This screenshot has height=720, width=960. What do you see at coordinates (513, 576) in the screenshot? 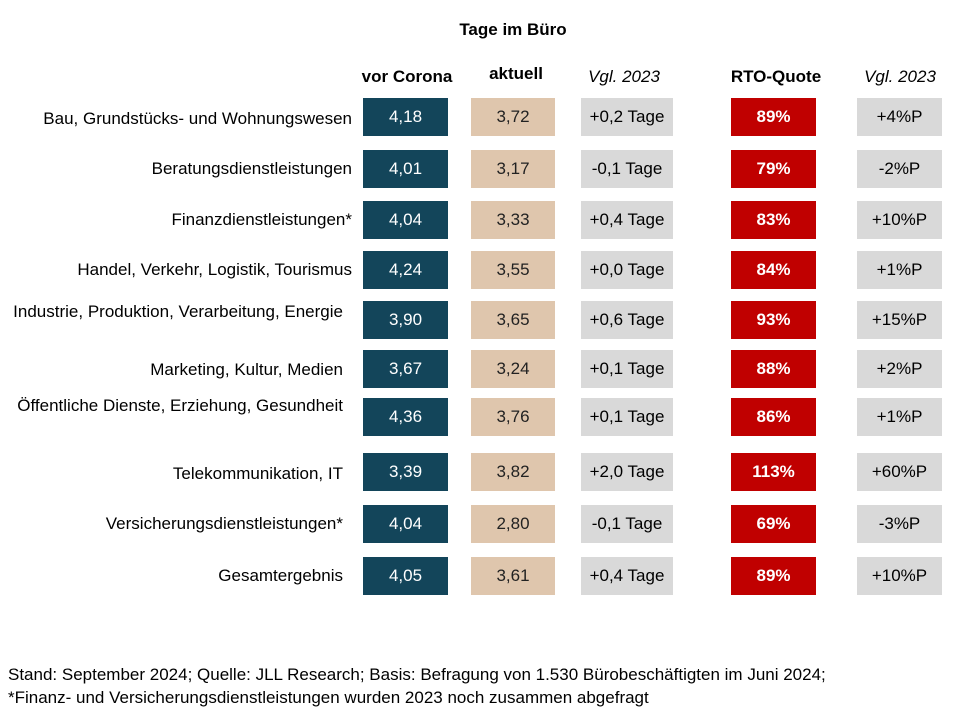
I see `cell-aktuell: 3,61` at bounding box center [513, 576].